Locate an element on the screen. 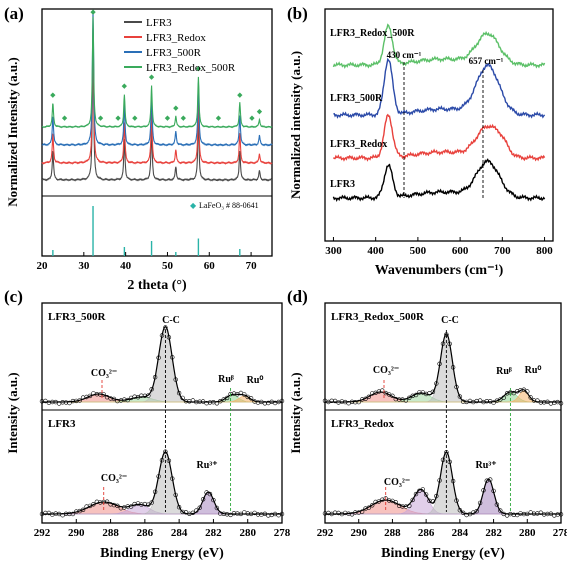 The image size is (567, 567). reference-marker: ◆ is located at coordinates (193, 205).